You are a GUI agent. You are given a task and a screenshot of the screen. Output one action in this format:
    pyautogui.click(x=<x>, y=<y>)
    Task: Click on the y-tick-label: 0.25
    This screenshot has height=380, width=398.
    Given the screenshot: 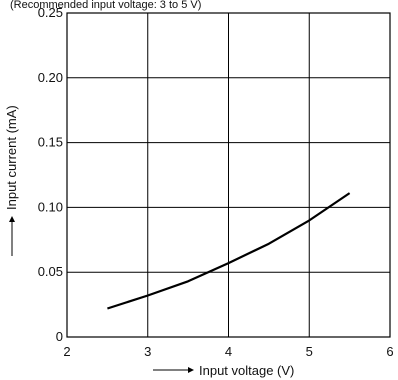 What is the action you would take?
    pyautogui.click(x=50, y=12)
    